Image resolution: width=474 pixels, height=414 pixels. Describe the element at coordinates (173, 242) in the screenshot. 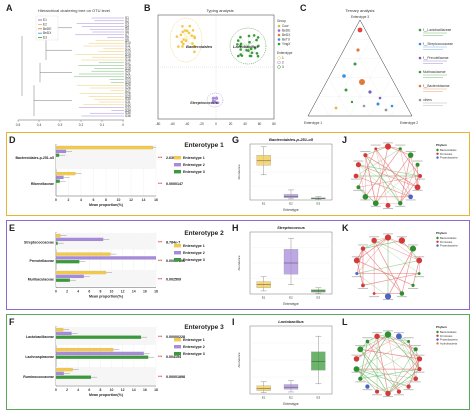

I see `p-value: 8.784e-7` at that location.